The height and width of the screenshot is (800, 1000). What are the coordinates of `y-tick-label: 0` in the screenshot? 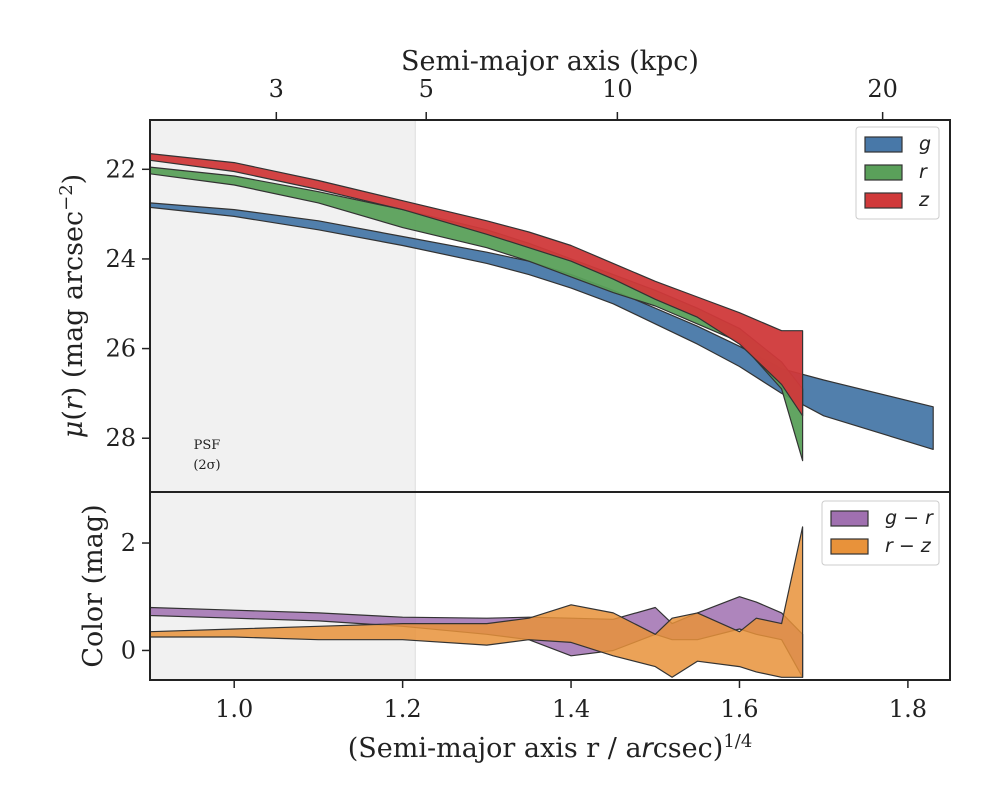 It's located at (128, 650).